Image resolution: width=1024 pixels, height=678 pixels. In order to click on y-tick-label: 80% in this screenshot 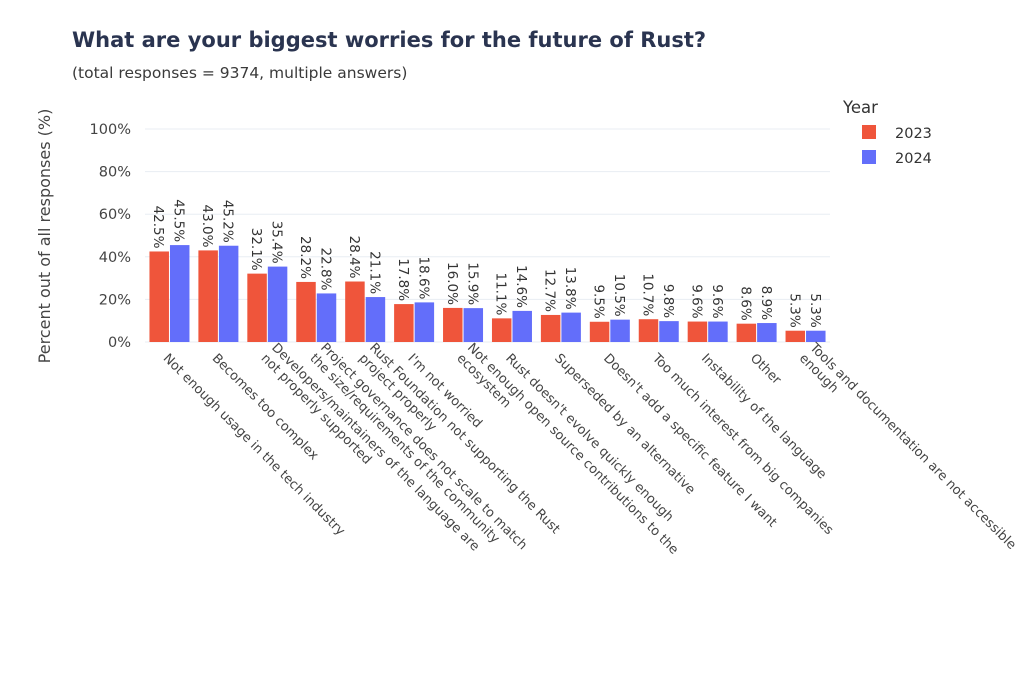, I will do `click(115, 173)`.